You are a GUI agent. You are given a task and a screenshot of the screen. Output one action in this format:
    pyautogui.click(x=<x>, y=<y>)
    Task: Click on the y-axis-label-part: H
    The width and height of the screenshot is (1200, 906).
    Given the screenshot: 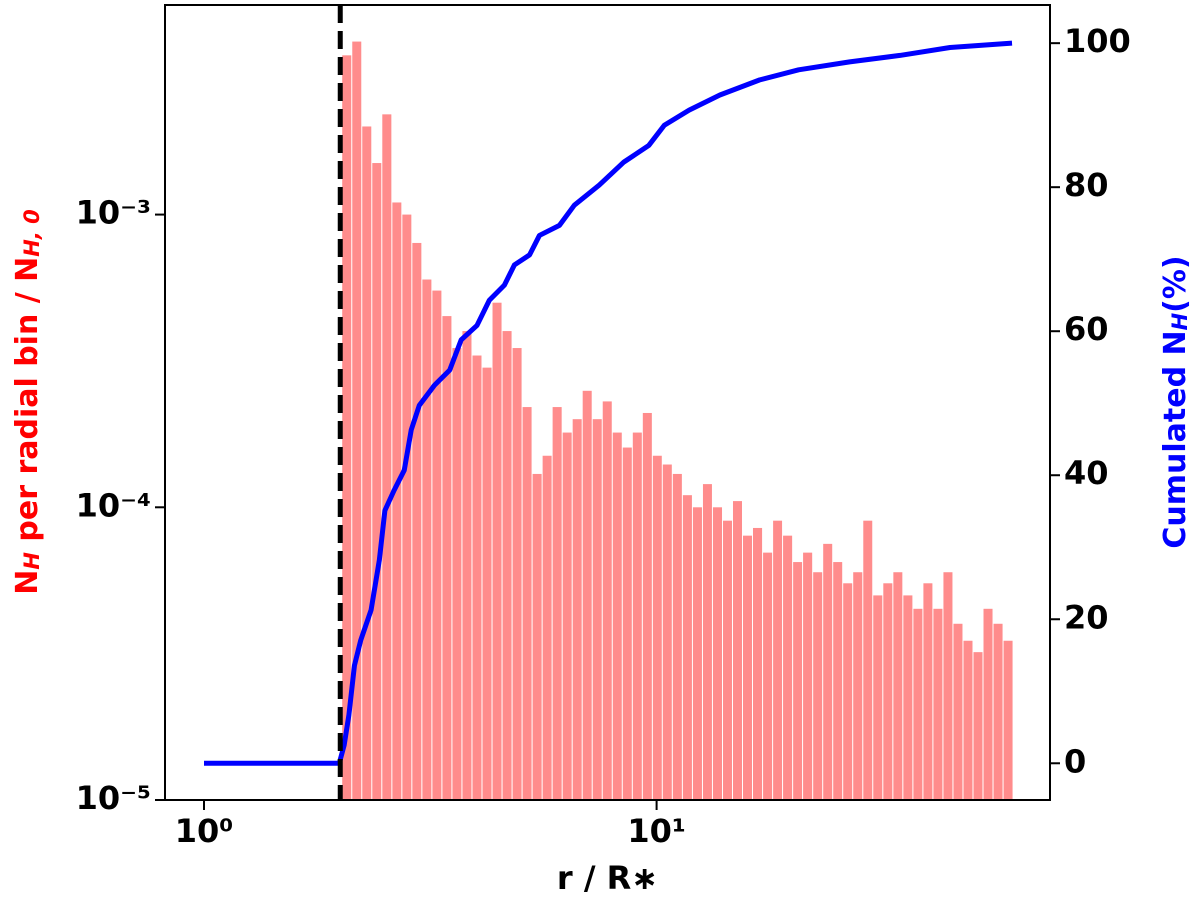 What is the action you would take?
    pyautogui.click(x=32, y=561)
    